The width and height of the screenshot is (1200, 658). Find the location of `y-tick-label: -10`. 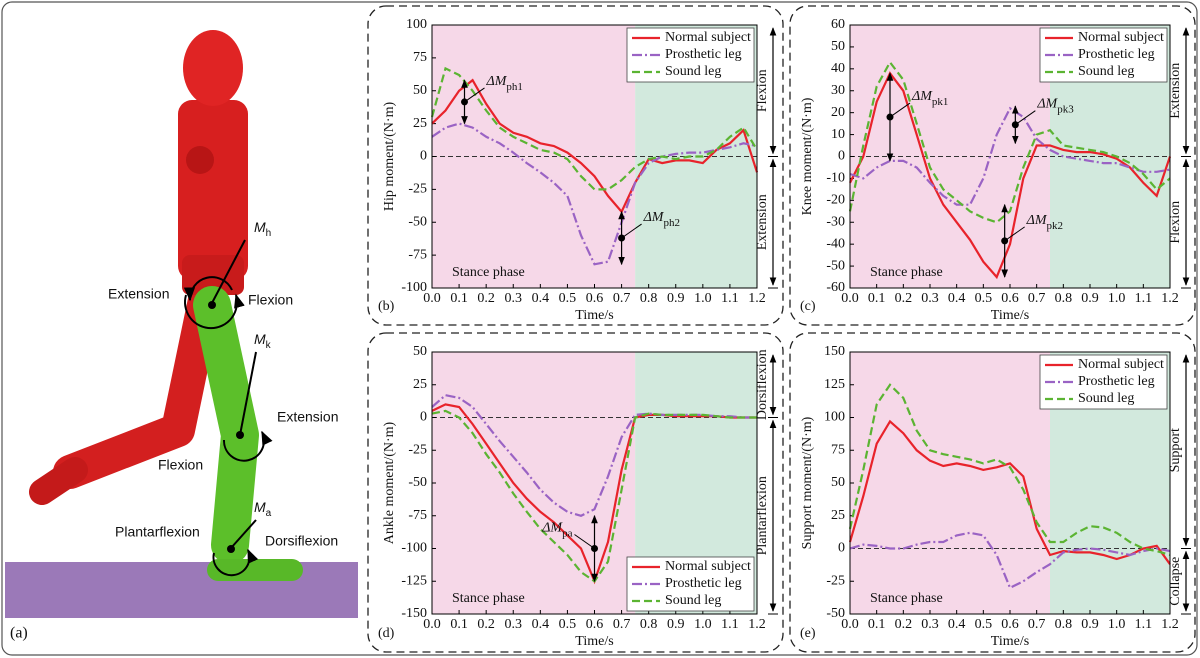

y-tick-label: -10 is located at coordinates (835, 178).